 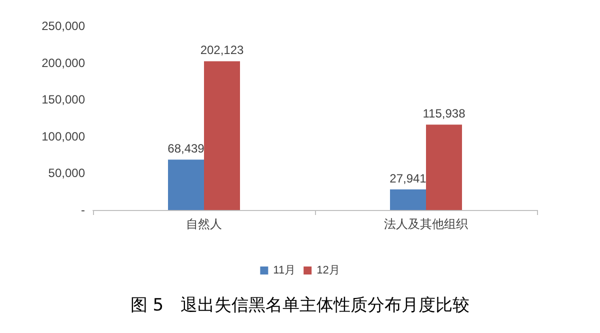 I want to click on x-tick-label: 自然人, so click(x=204, y=224).